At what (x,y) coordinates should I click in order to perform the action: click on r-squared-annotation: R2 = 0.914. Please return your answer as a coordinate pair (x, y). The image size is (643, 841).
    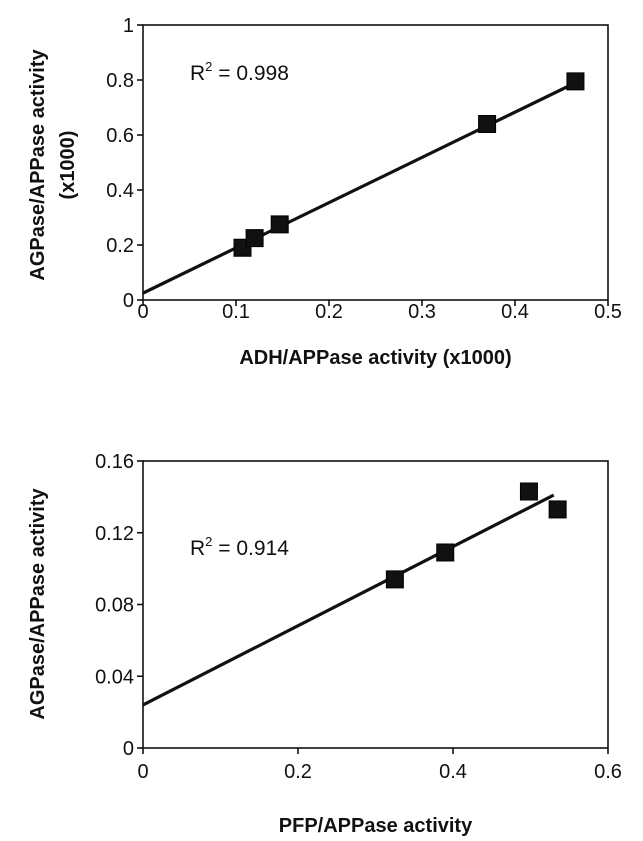
    Looking at the image, I should click on (239, 547).